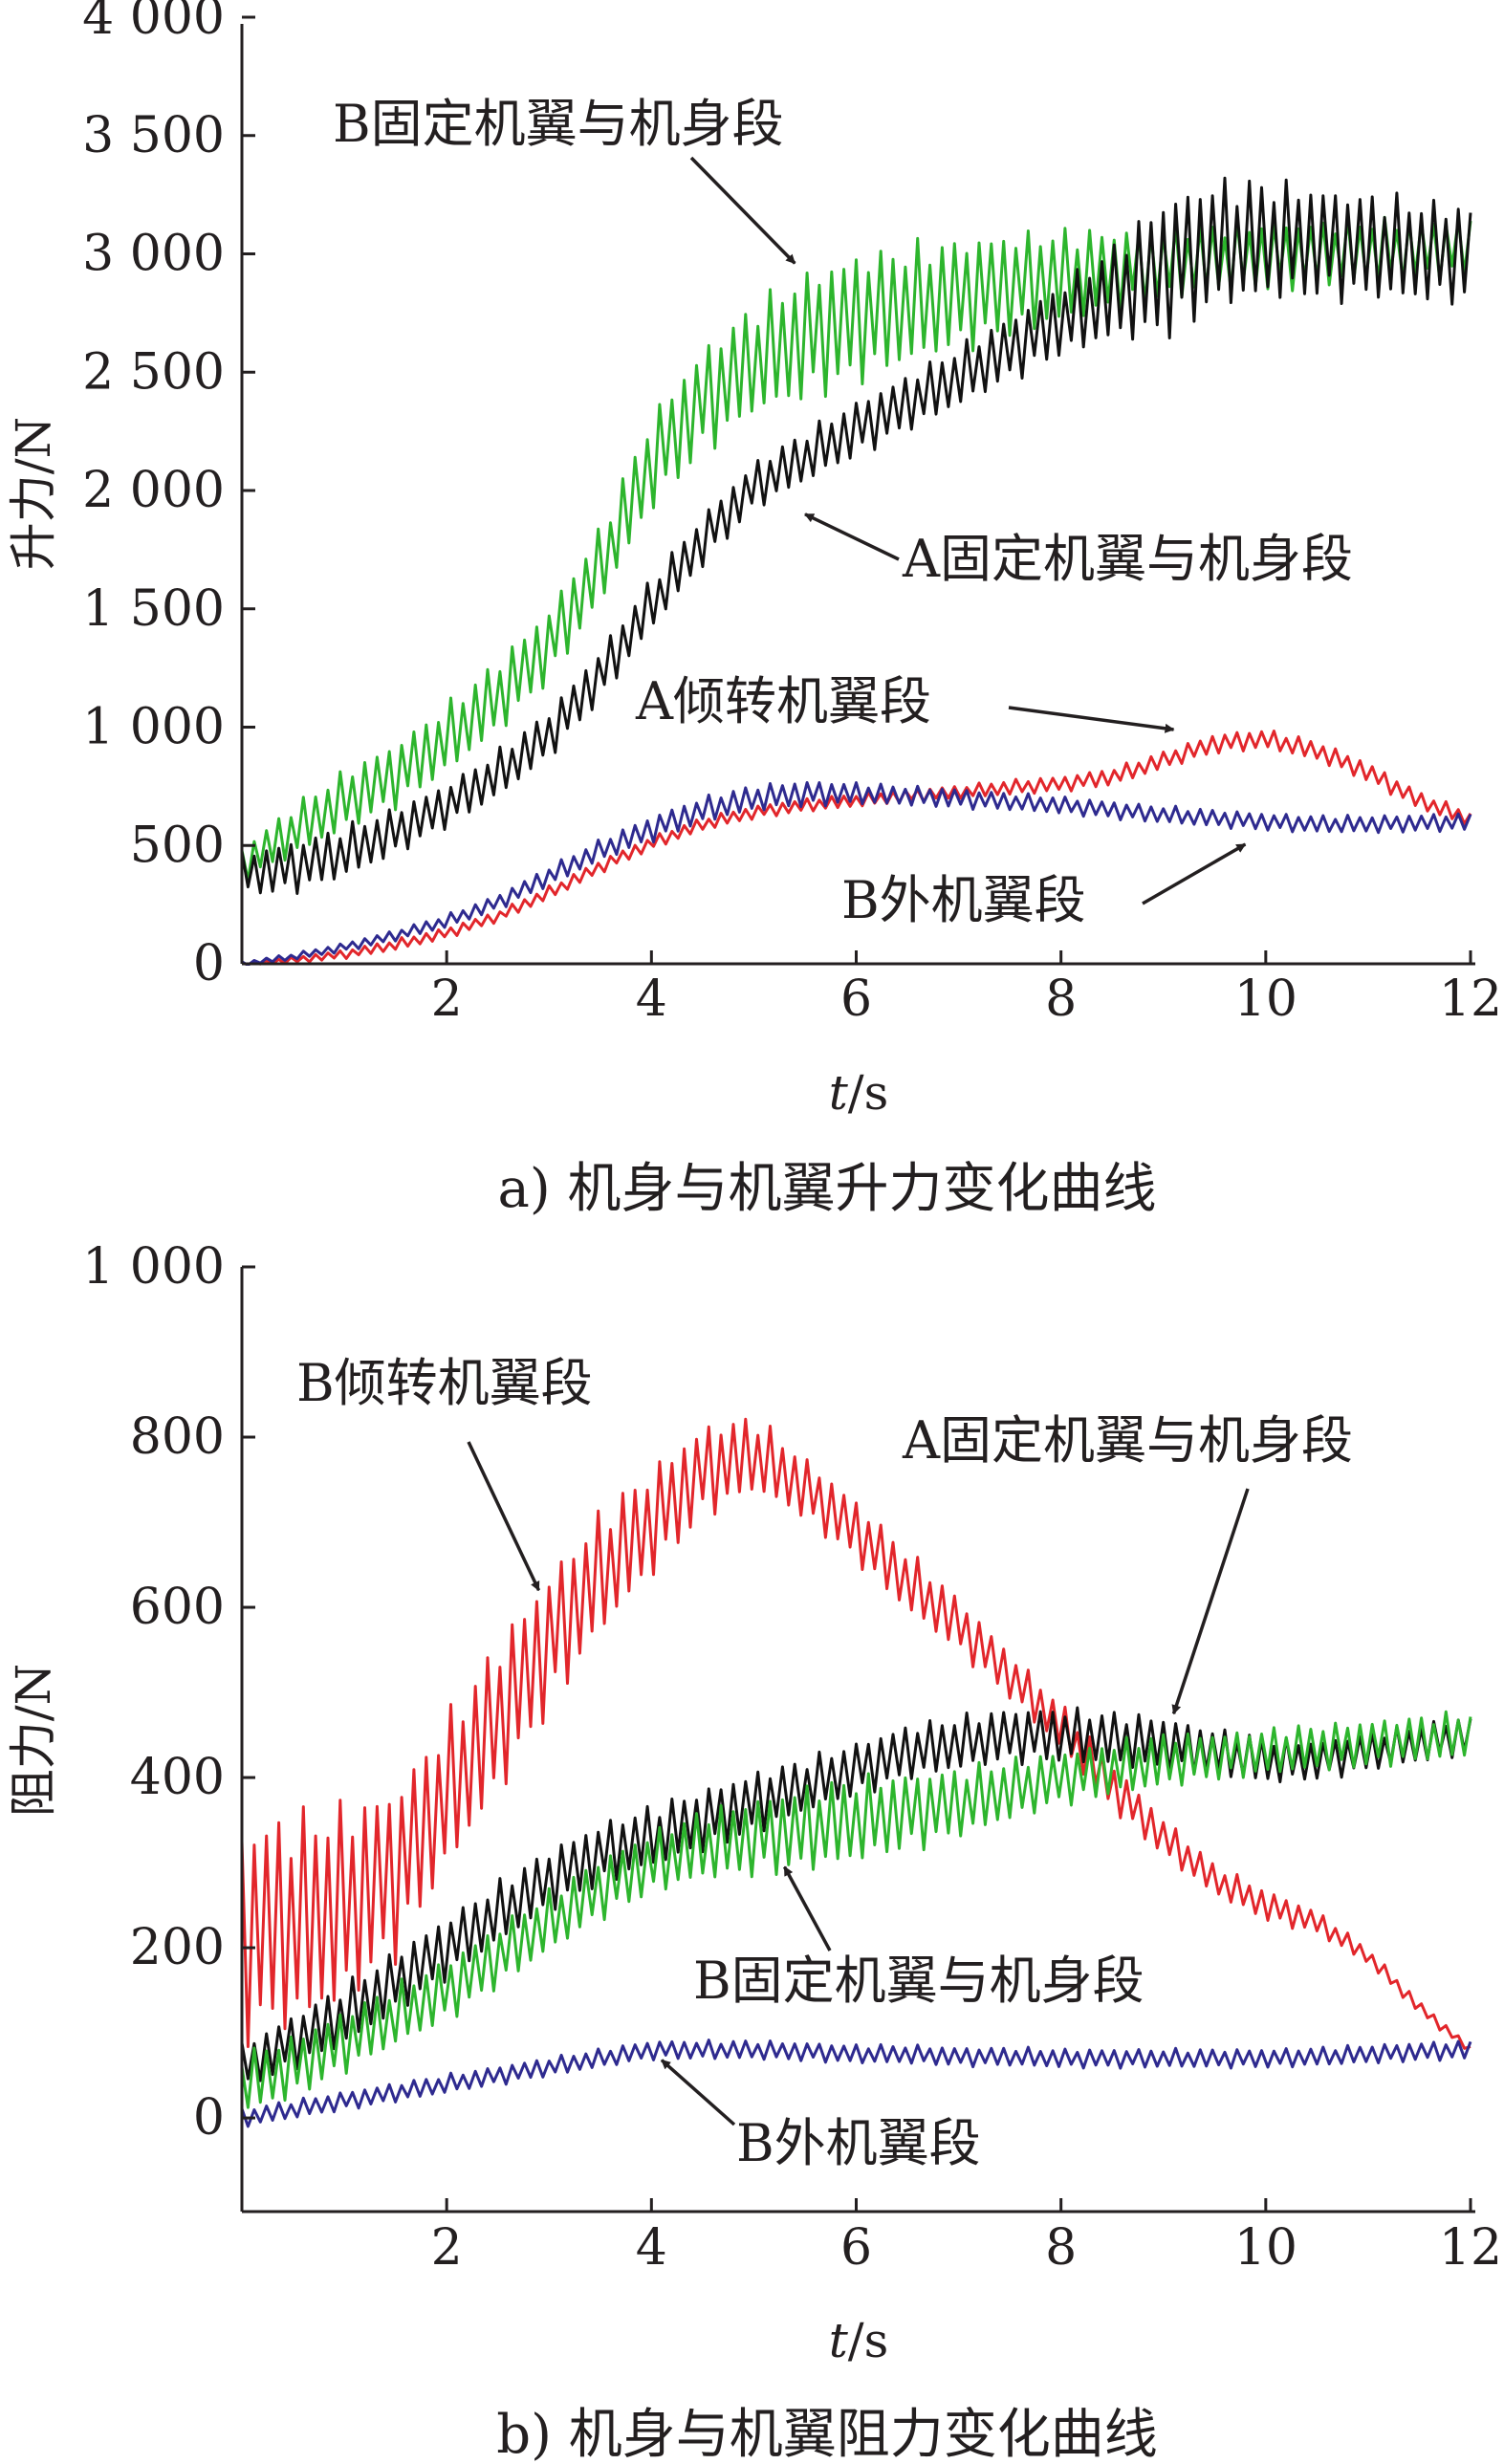  I want to click on lift-x-tick-label: 10, so click(1265, 999).